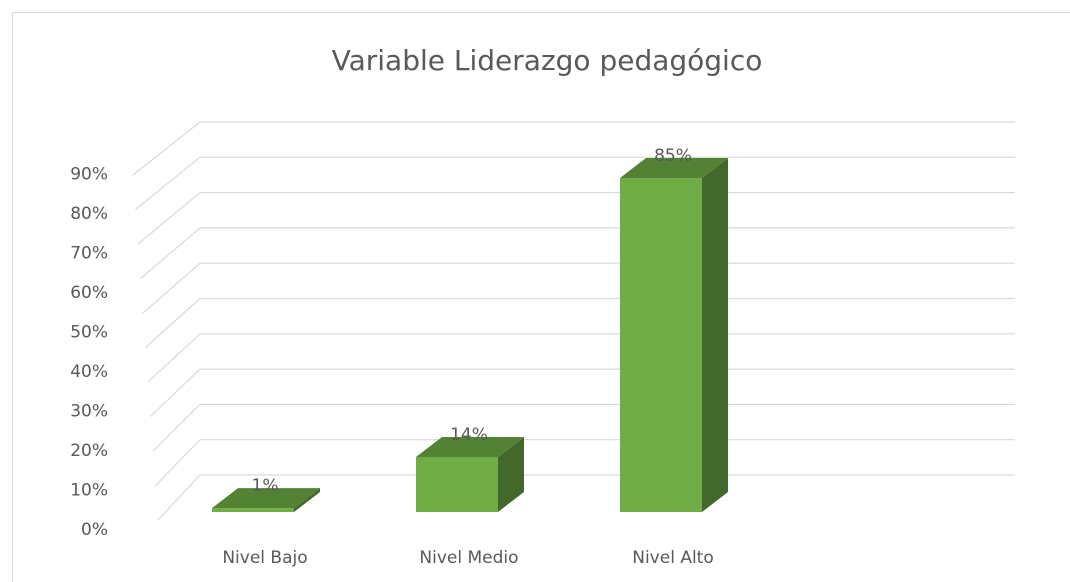  What do you see at coordinates (89, 175) in the screenshot?
I see `y-tick-label: 90%` at bounding box center [89, 175].